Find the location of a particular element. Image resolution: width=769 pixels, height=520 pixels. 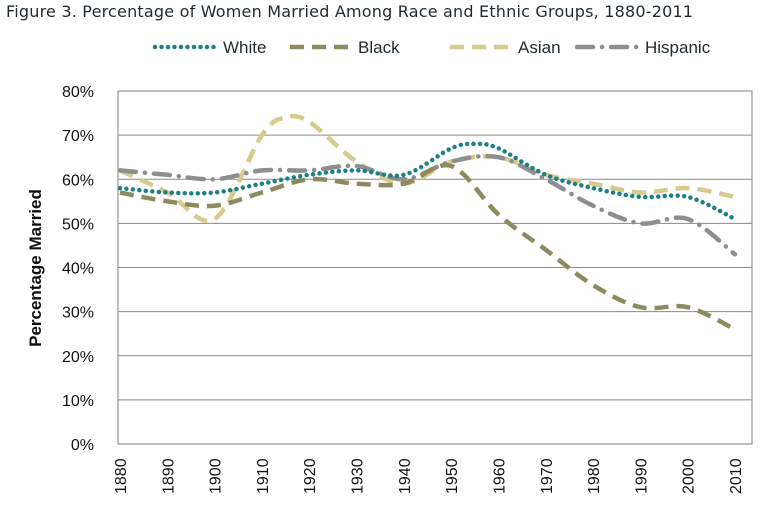

y-tick-label: 20% is located at coordinates (78, 357).